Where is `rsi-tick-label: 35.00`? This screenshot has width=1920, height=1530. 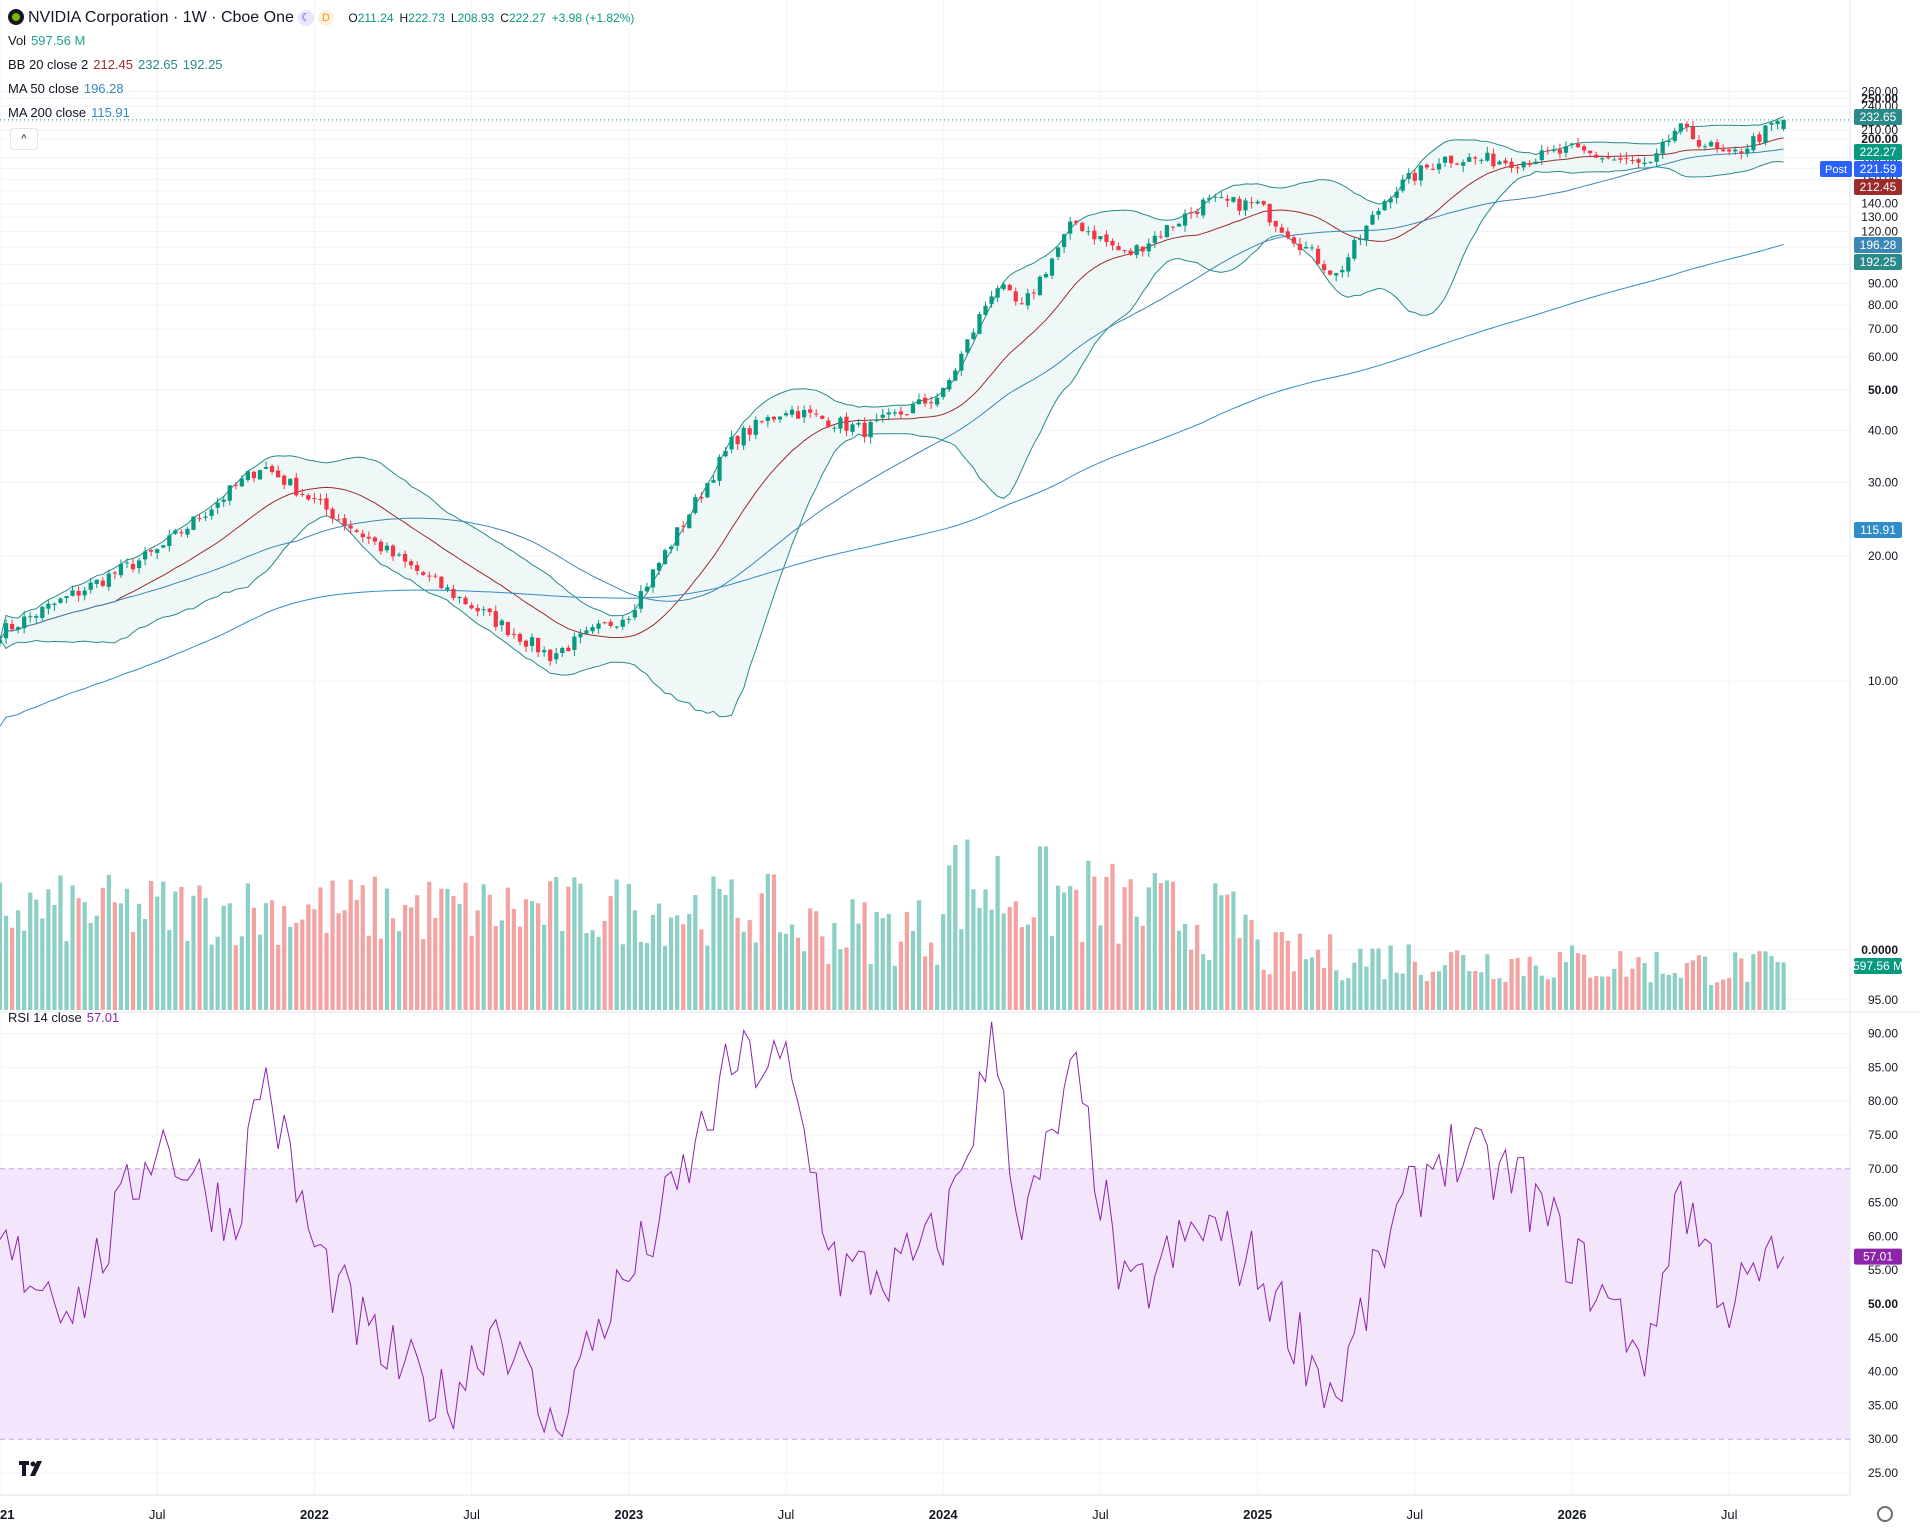
rsi-tick-label: 35.00 is located at coordinates (1883, 1405).